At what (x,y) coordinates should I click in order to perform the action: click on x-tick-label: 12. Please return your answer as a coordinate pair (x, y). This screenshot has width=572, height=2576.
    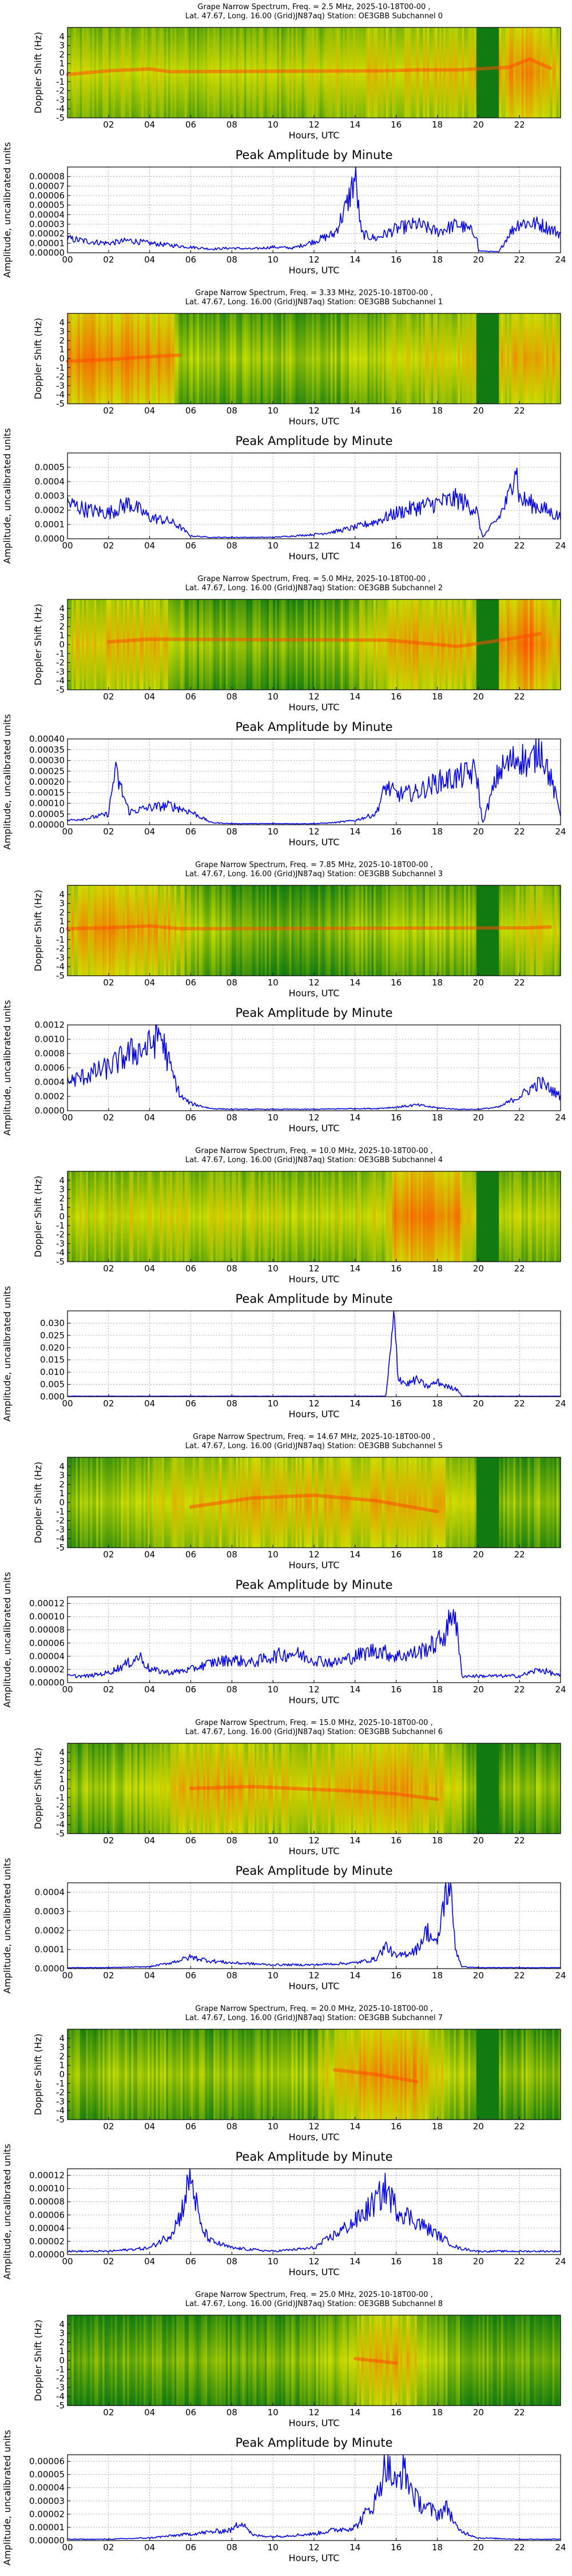
    Looking at the image, I should click on (313, 411).